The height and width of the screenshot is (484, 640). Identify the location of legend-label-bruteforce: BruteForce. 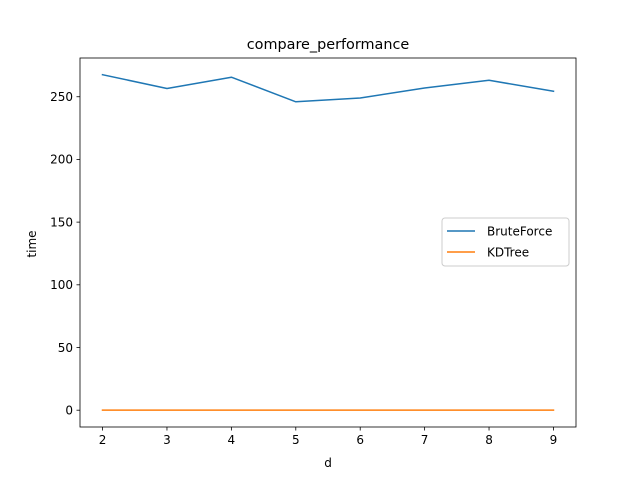
(519, 232).